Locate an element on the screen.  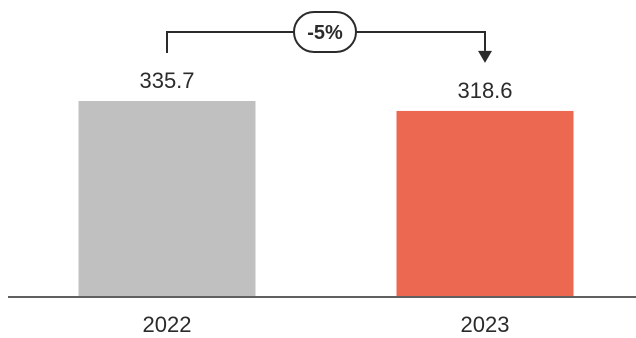
change-badge is located at coordinates (325, 32).